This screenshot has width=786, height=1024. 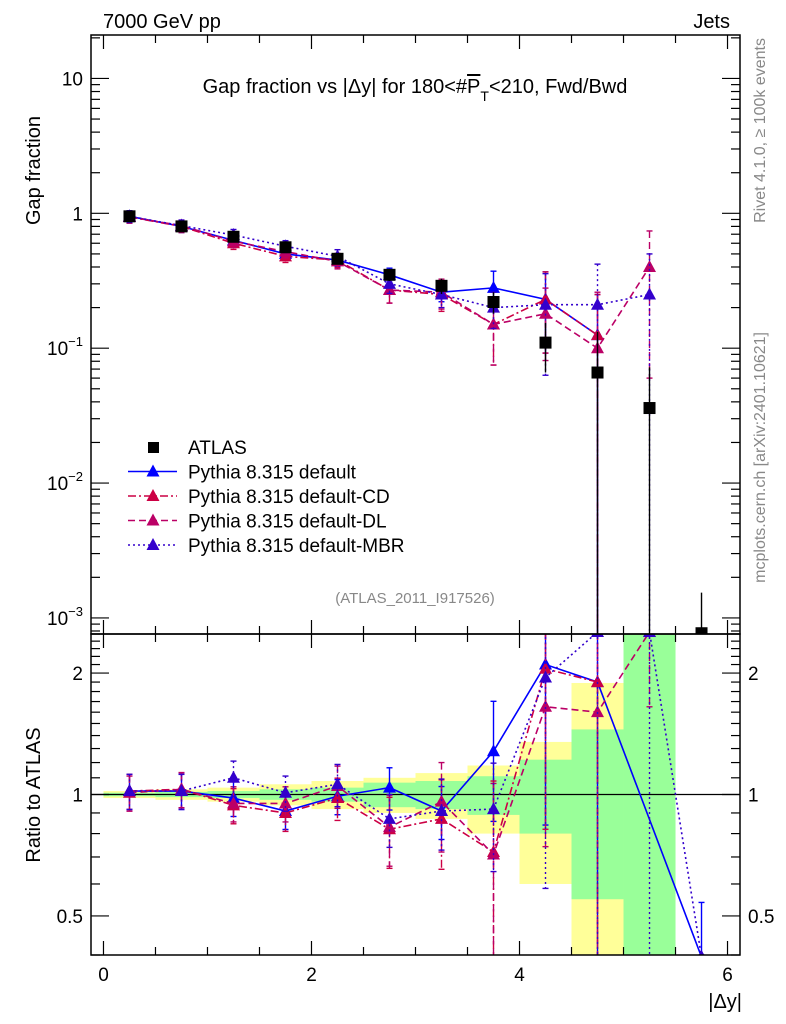 What do you see at coordinates (272, 473) in the screenshot?
I see `legend-label: Pythia 8.315 default` at bounding box center [272, 473].